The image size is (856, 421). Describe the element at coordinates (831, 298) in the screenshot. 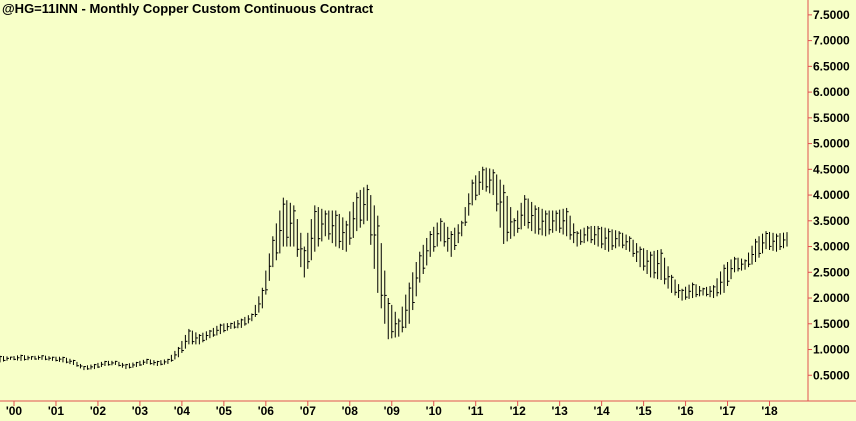

I see `y-tick-label: 2.0000` at that location.